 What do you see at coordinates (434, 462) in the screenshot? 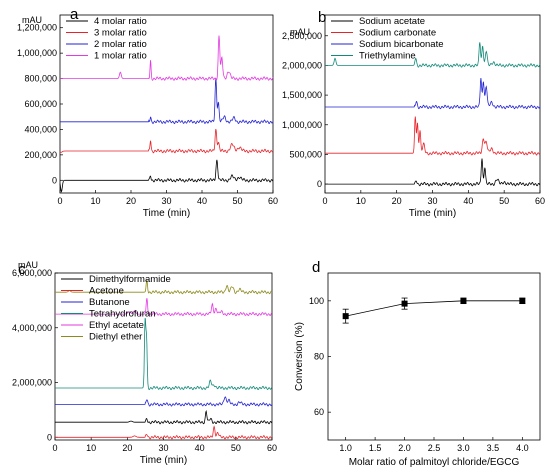
I see `x-axis-label: Molar ratio of palmitoyl chloride/EGCG` at bounding box center [434, 462].